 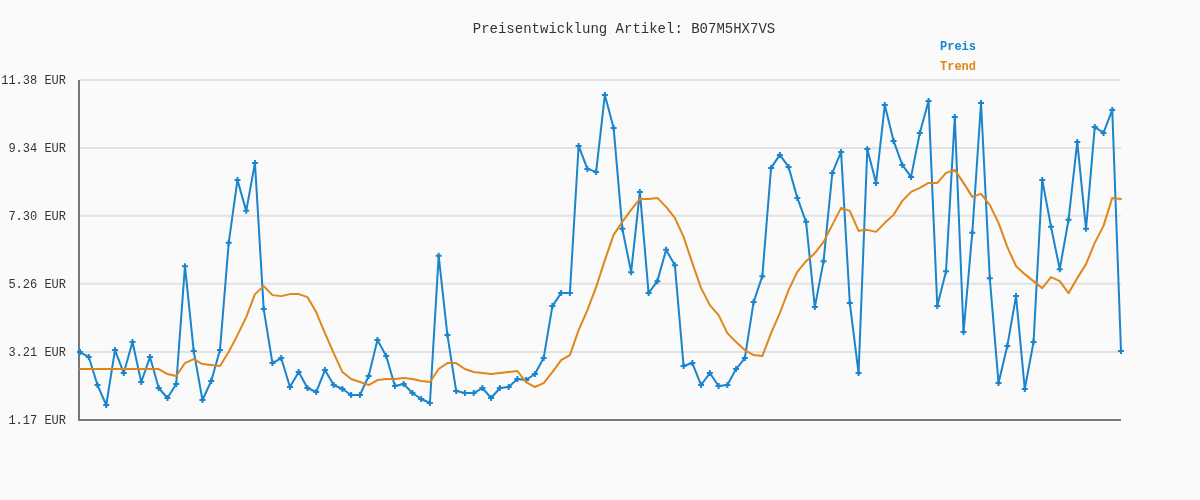 What do you see at coordinates (958, 47) in the screenshot?
I see `text: Preis` at bounding box center [958, 47].